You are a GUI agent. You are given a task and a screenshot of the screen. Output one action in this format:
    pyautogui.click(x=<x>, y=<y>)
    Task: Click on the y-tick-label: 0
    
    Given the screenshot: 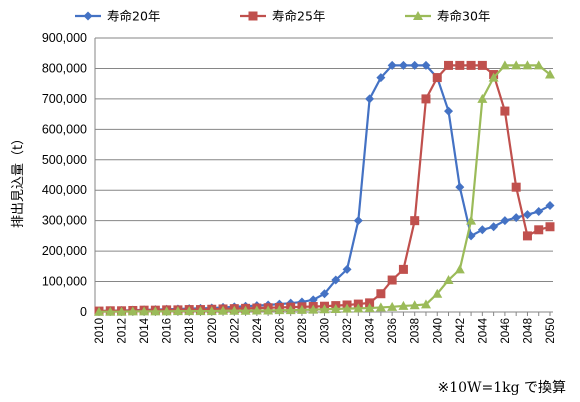 What is the action you would take?
    pyautogui.click(x=83, y=312)
    